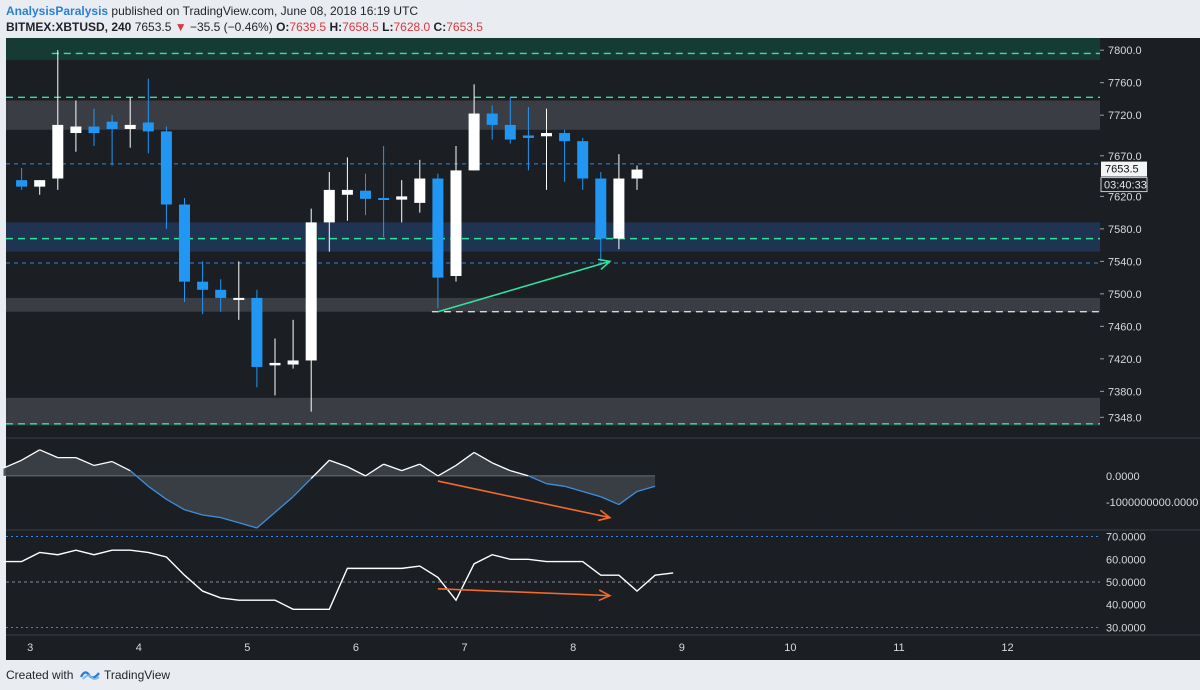  Describe the element at coordinates (898, 648) in the screenshot. I see `time-tick-label: 11` at that location.